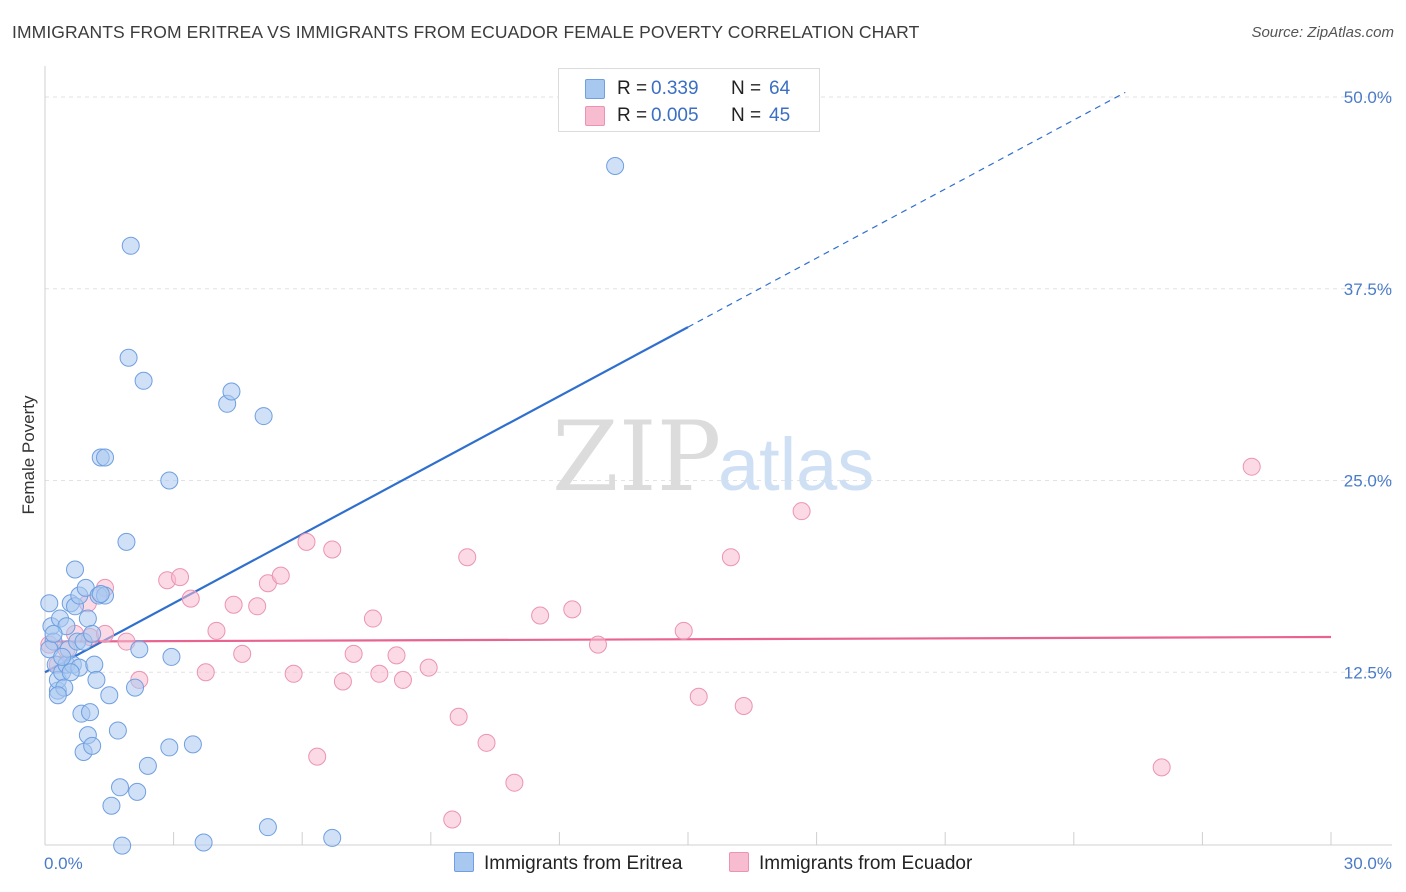 This screenshot has height=892, width=1406. I want to click on x-tick-label: 30.0%, so click(1368, 863).